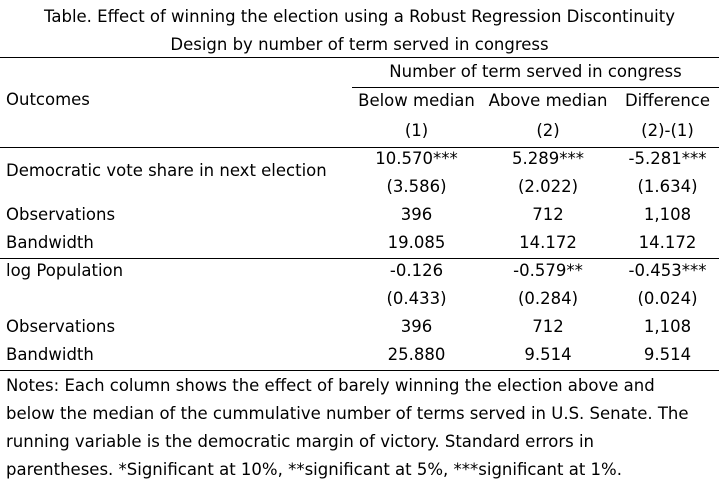 Image resolution: width=719 pixels, height=484 pixels. Describe the element at coordinates (65, 270) in the screenshot. I see `outcome-label: log Population` at that location.